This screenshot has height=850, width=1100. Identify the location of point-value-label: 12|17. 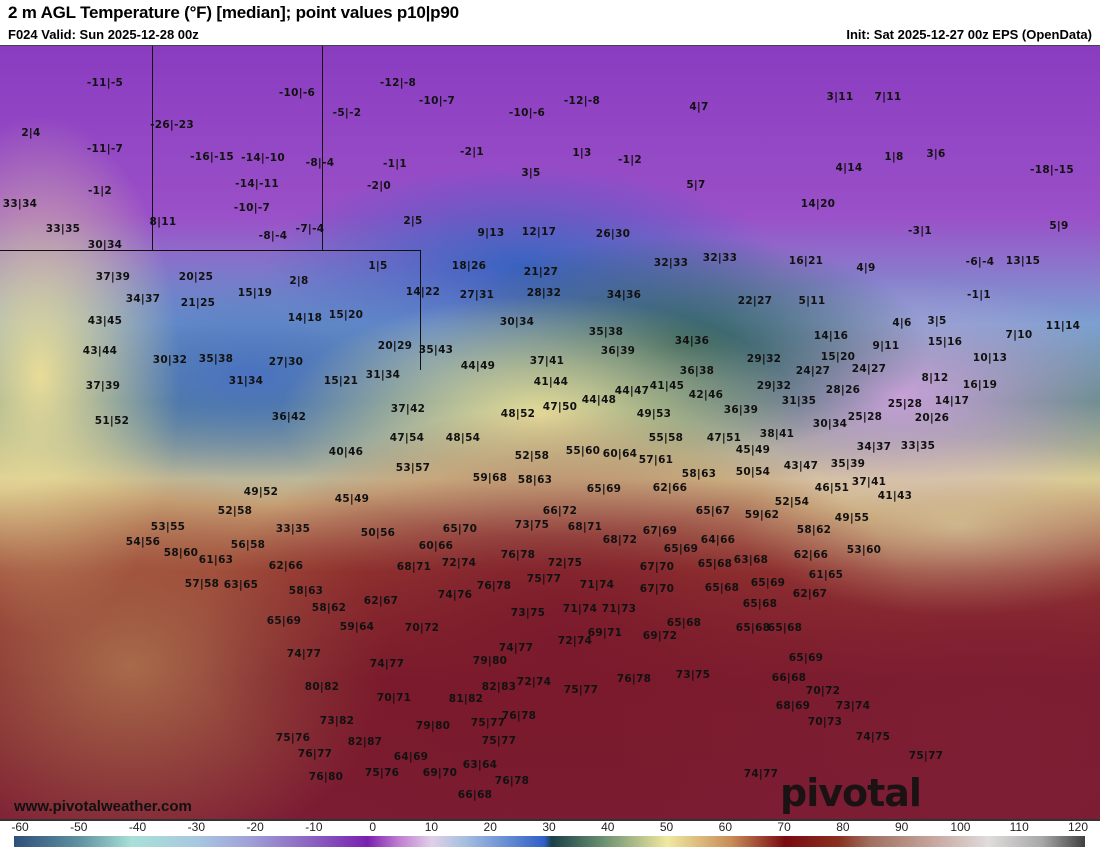
(539, 232).